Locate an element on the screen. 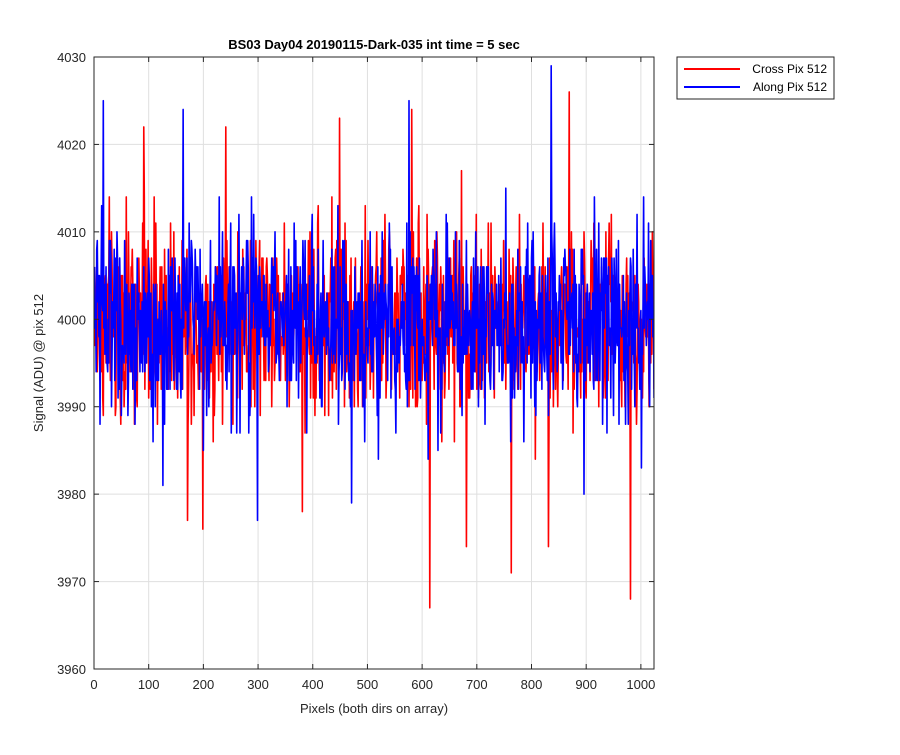  legend-label-cross: Cross Pix 512 is located at coordinates (789, 69).